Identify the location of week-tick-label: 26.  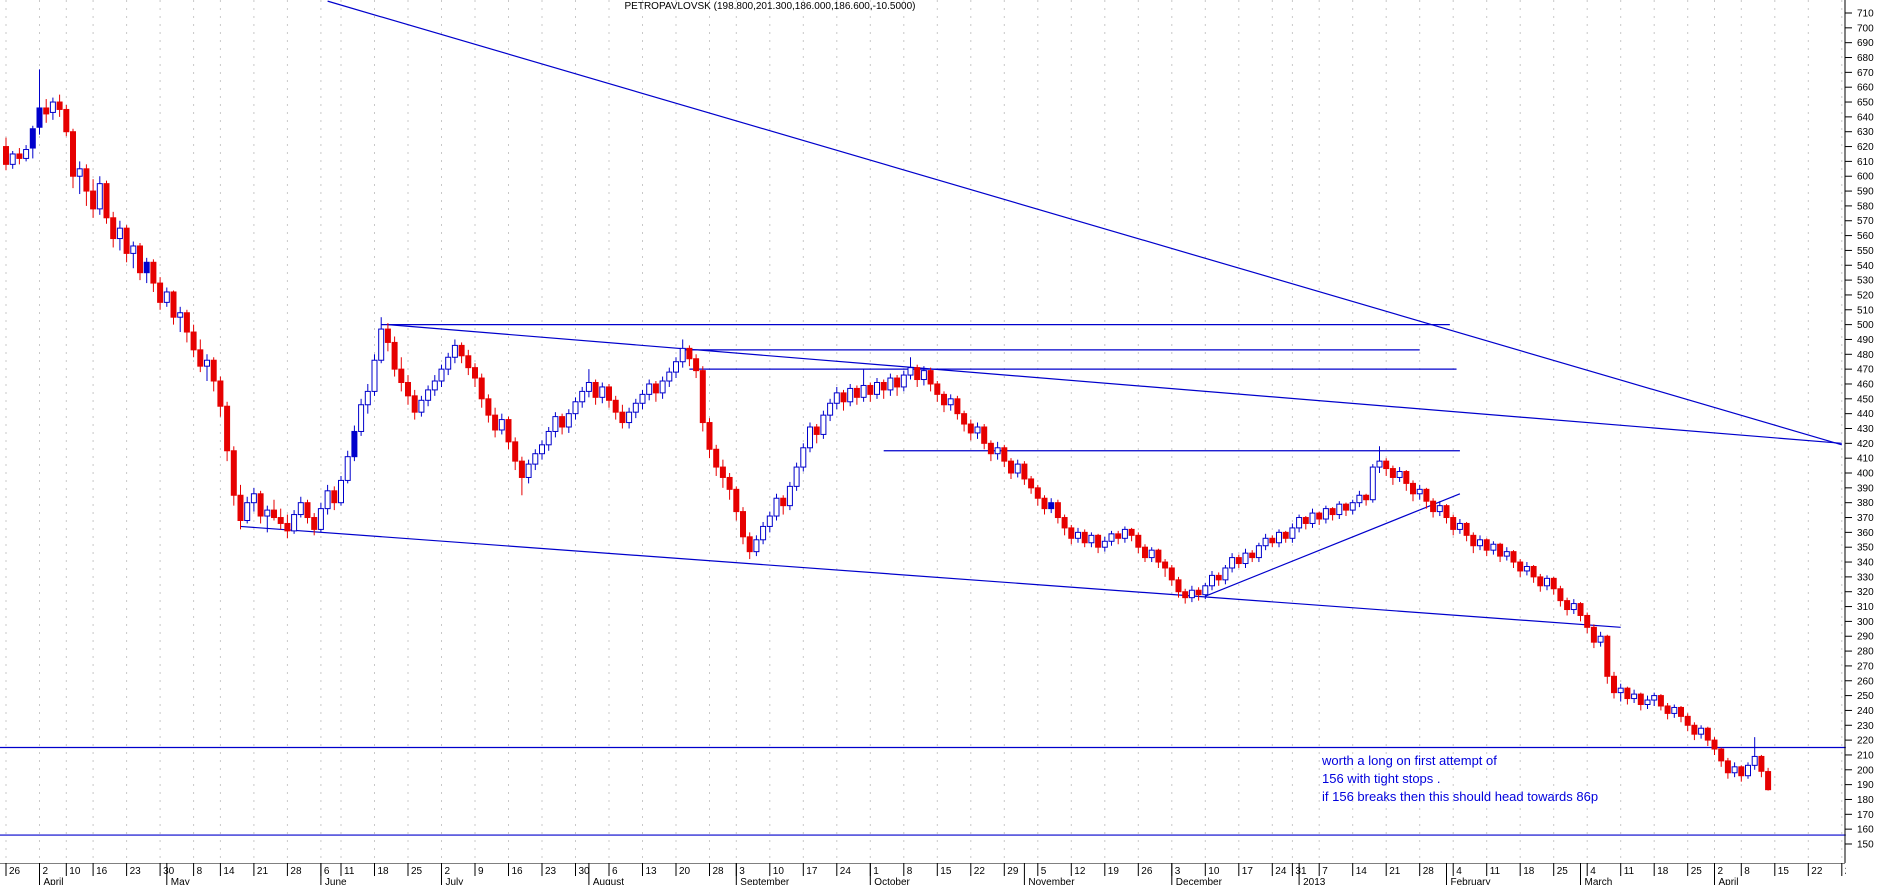
(1147, 871).